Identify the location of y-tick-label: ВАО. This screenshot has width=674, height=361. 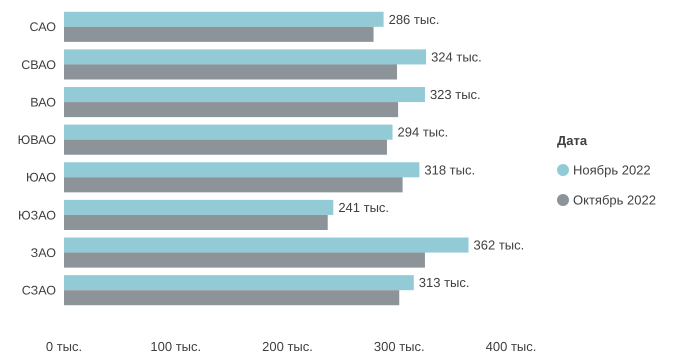
(43, 102).